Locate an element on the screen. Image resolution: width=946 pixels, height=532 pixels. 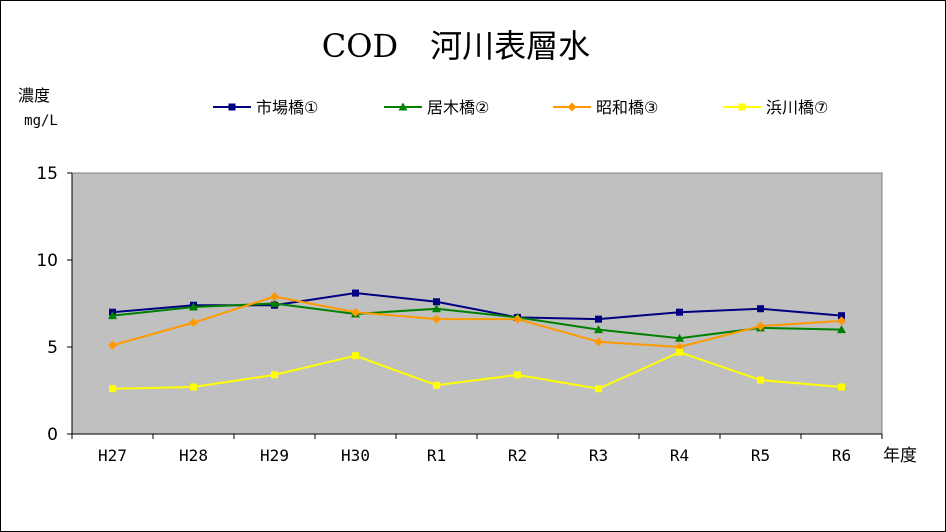
x-tick-label: R1 is located at coordinates (436, 455).